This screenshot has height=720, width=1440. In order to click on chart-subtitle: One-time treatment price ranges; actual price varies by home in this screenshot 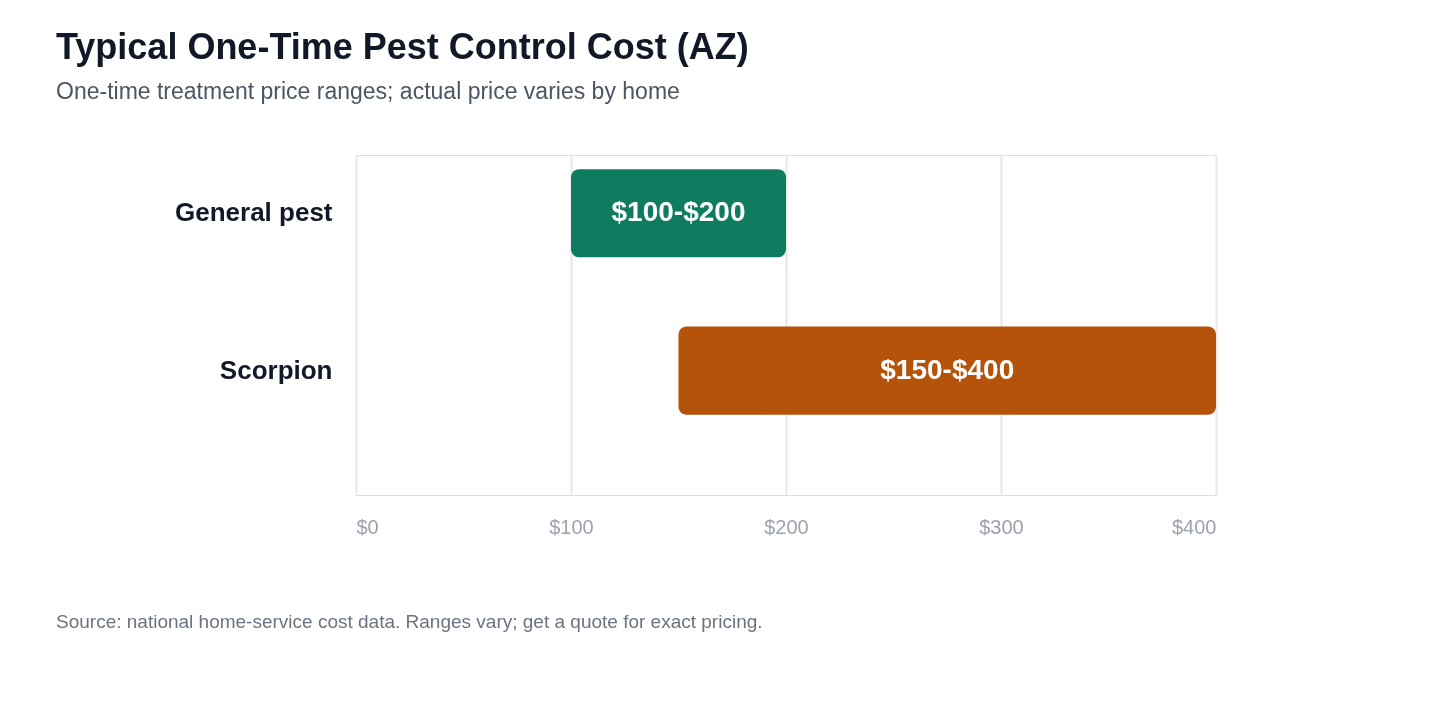, I will do `click(368, 91)`.